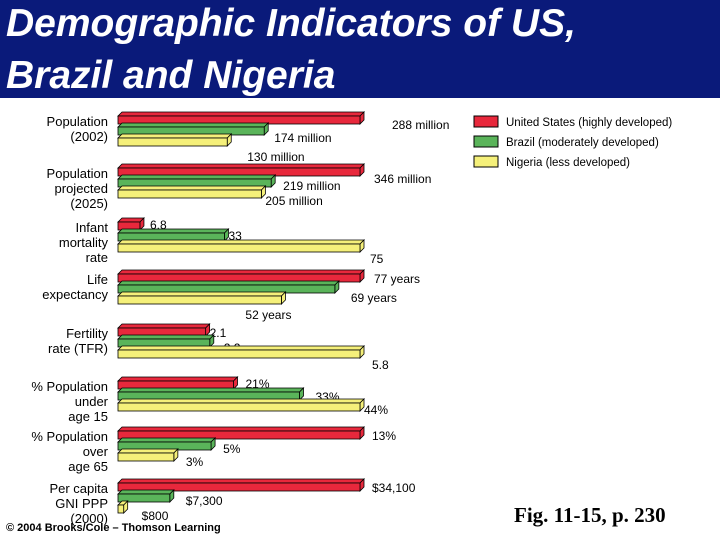  What do you see at coordinates (89, 136) in the screenshot?
I see `category-label-line: (2002)` at bounding box center [89, 136].